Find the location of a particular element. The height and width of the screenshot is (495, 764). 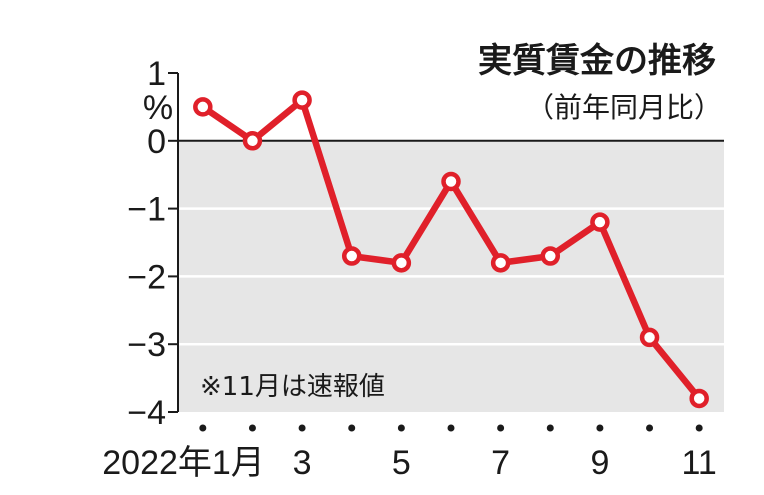

x-tick-labels: 2022年1月 3 5 7 9 11 is located at coordinates (409, 463).